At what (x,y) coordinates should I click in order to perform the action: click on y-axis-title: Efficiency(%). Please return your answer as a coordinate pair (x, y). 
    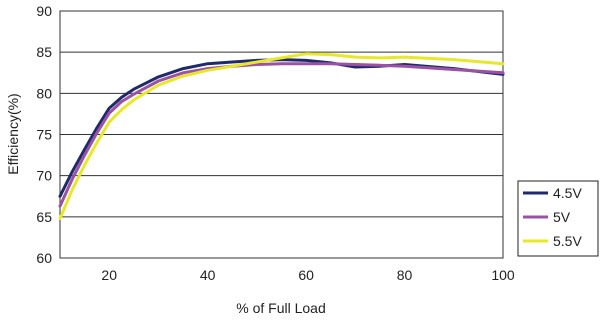
    Looking at the image, I should click on (13, 133).